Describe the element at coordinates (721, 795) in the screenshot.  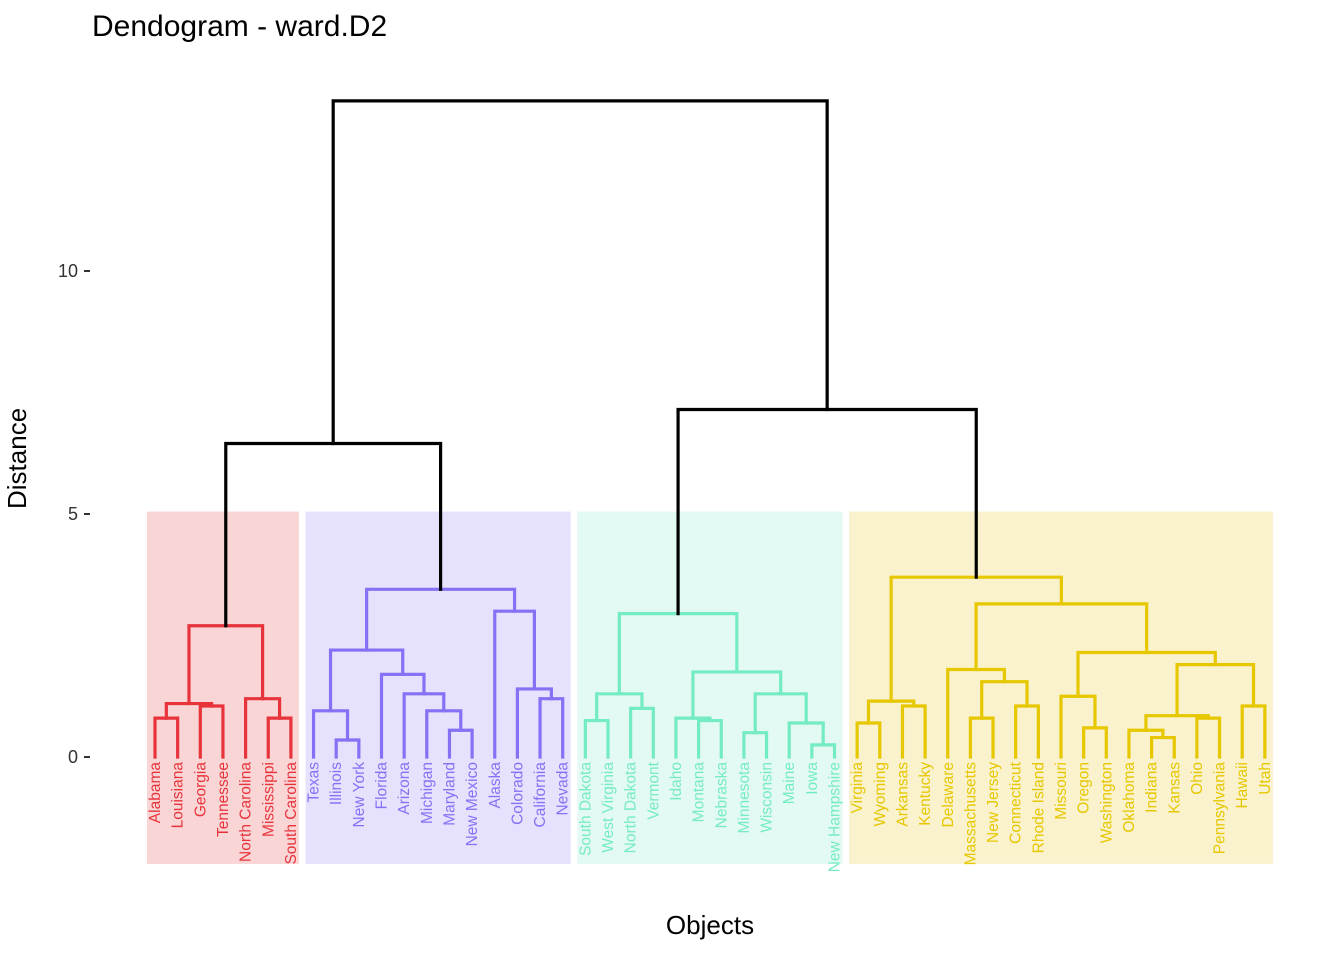
I see `leaf-label: Nebraska` at that location.